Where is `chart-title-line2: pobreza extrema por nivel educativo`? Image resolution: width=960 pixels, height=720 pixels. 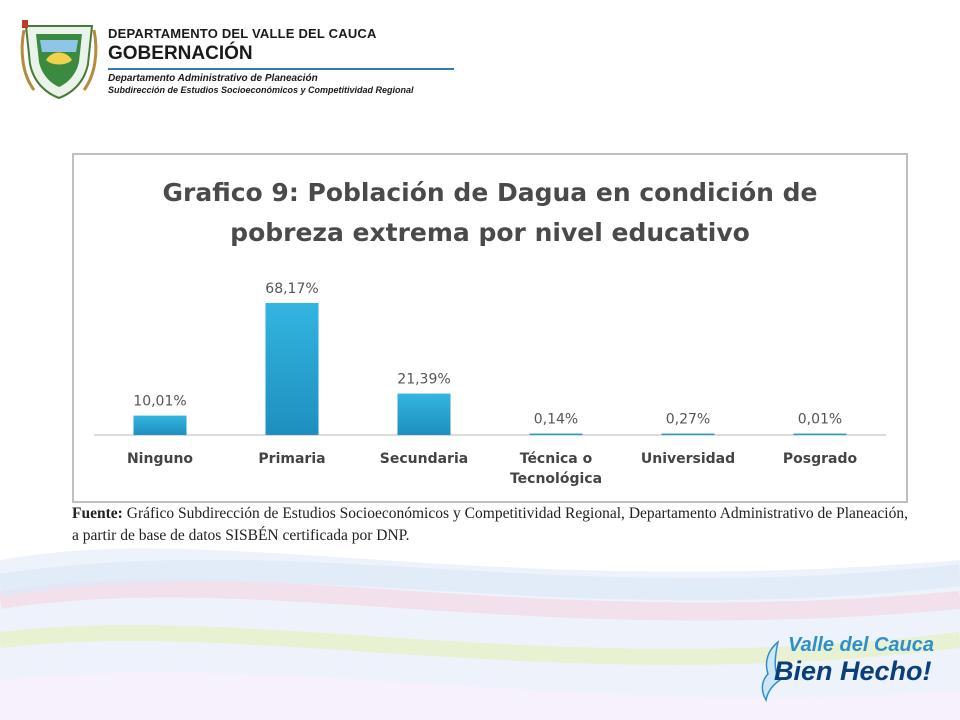 chart-title-line2: pobreza extrema por nivel educativo is located at coordinates (490, 232).